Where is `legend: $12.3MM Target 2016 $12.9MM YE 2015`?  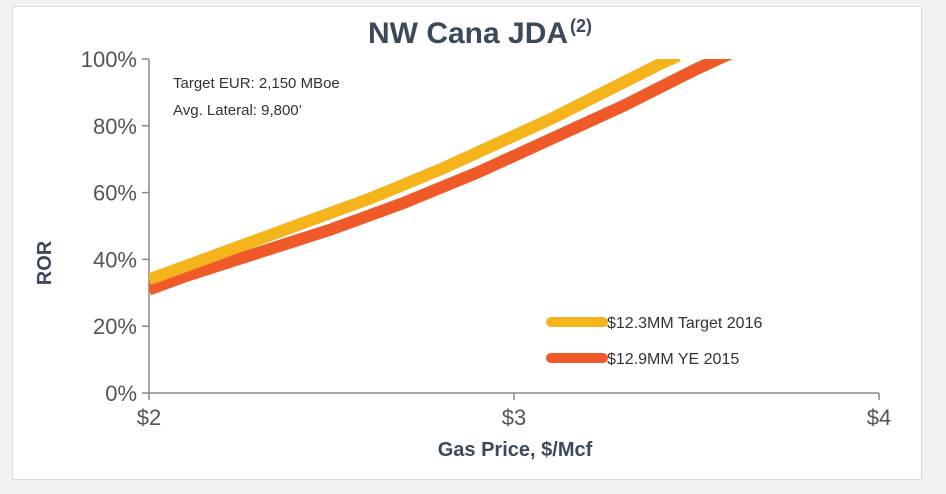 legend: $12.3MM Target 2016 $12.9MM YE 2015 is located at coordinates (654, 341).